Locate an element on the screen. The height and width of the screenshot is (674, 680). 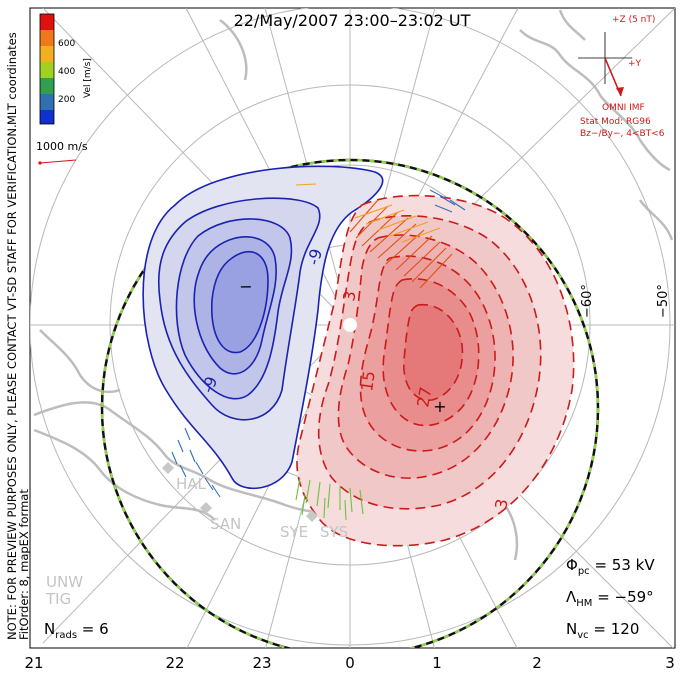
stat-n-rads: Nrads = 6 is located at coordinates (76, 630).